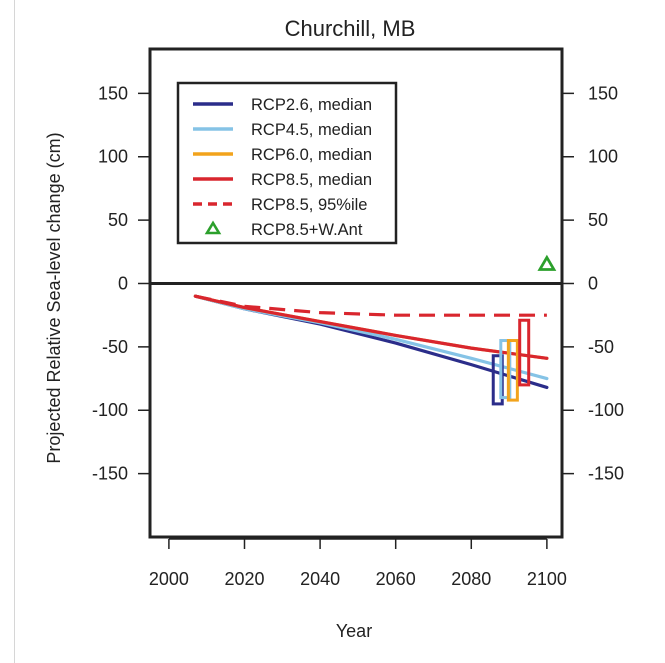  I want to click on legend-swatch-rcp8-5-w-ant, so click(213, 227).